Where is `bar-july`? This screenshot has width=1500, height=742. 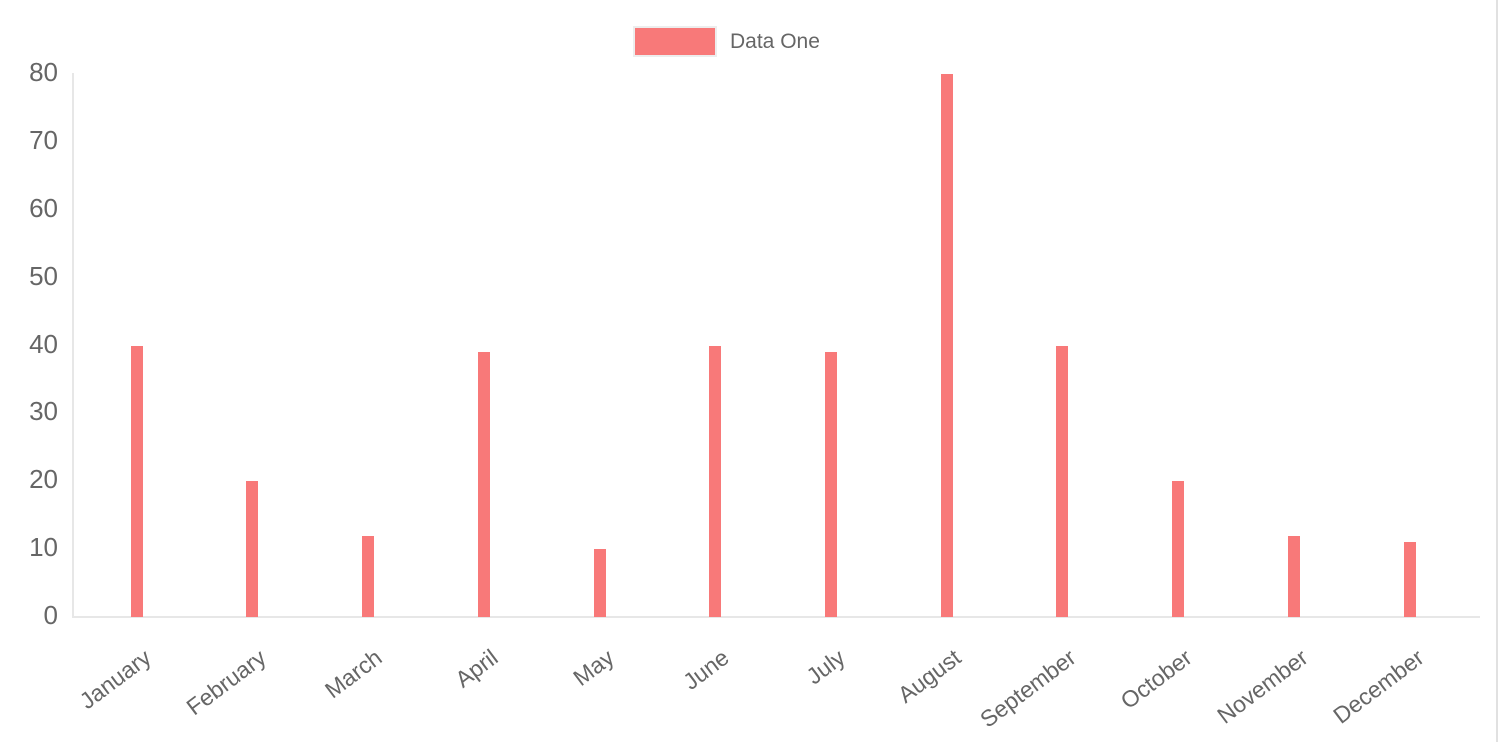 bar-july is located at coordinates (830, 484).